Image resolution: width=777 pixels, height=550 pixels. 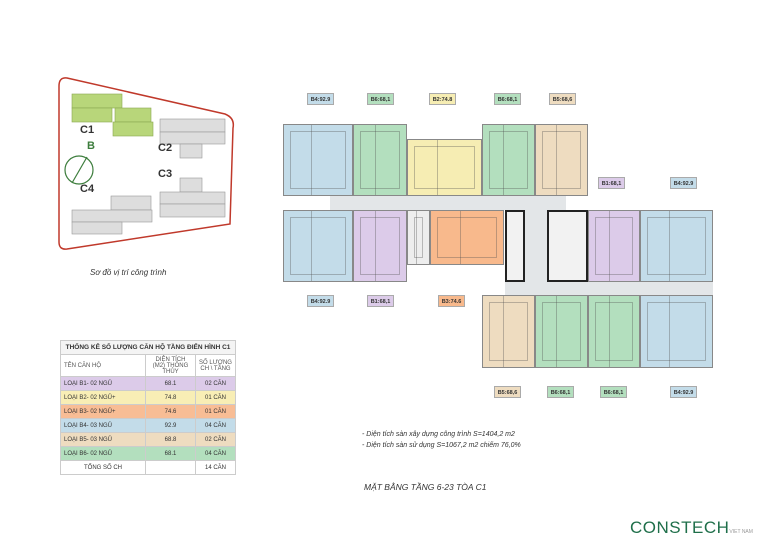 I want to click on block-label-c2: C2, so click(x=165, y=148).